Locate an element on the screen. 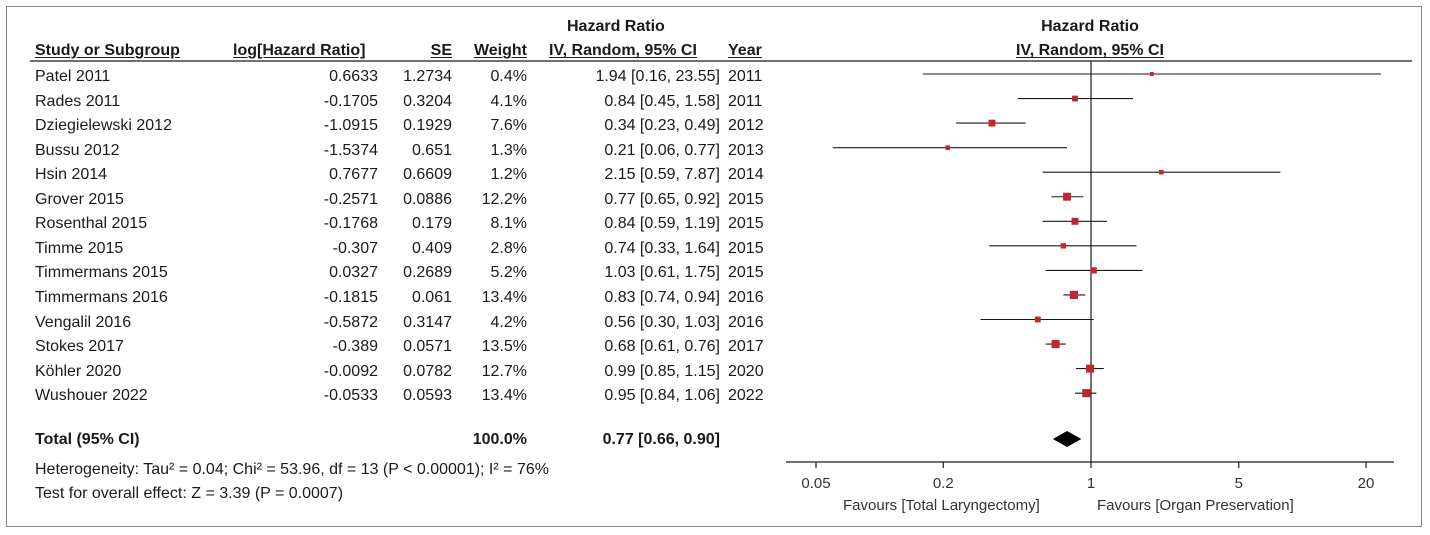 The image size is (1430, 535). log-hr-value: -0.2571 is located at coordinates (350, 199).